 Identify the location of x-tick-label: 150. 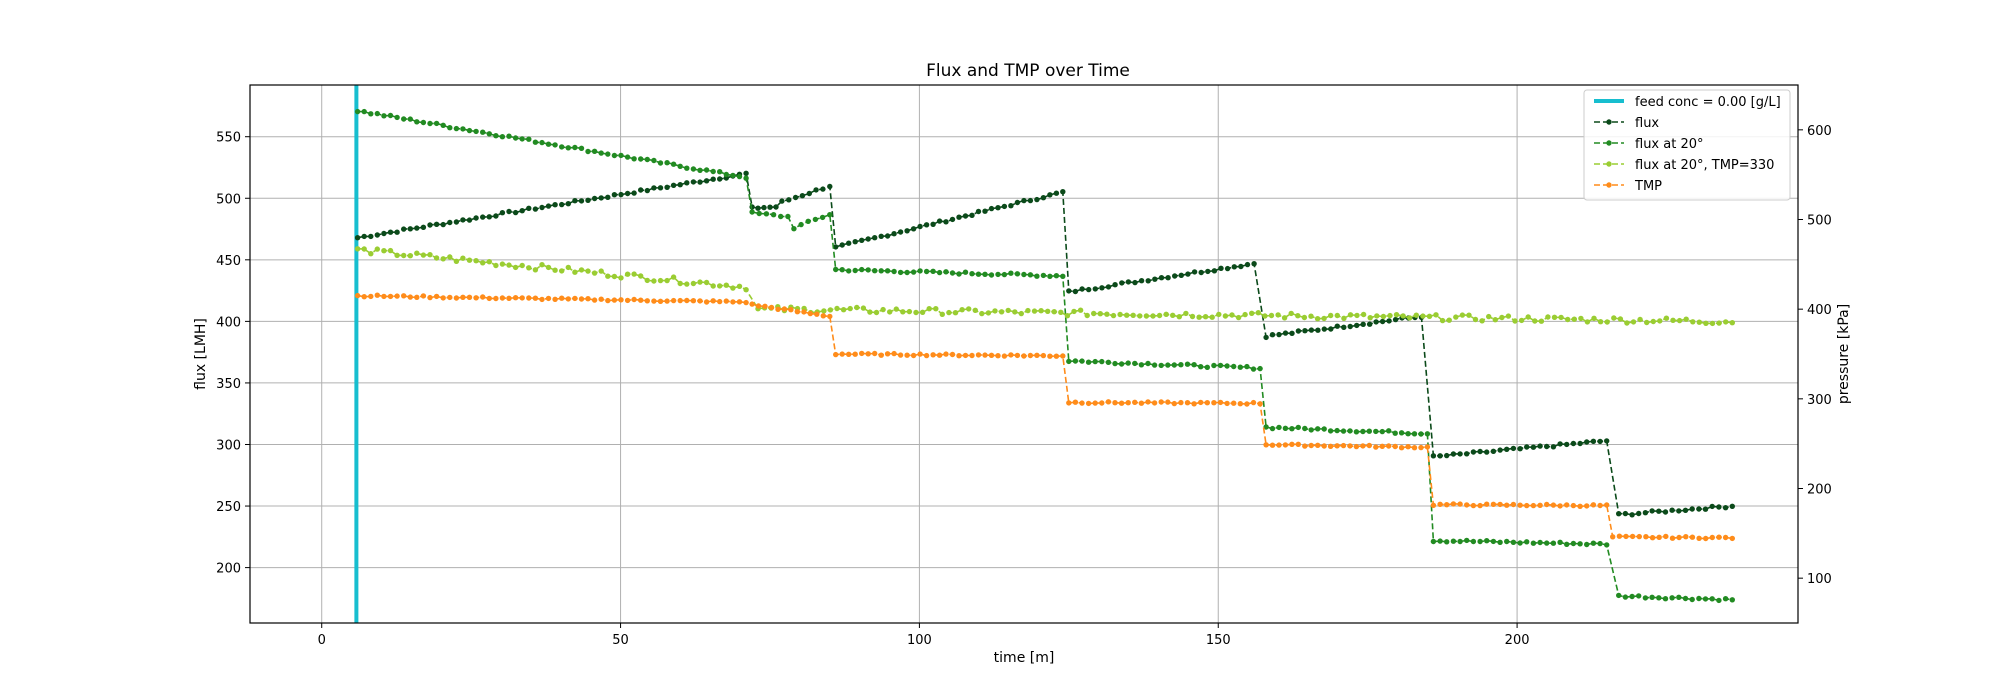
(1218, 640).